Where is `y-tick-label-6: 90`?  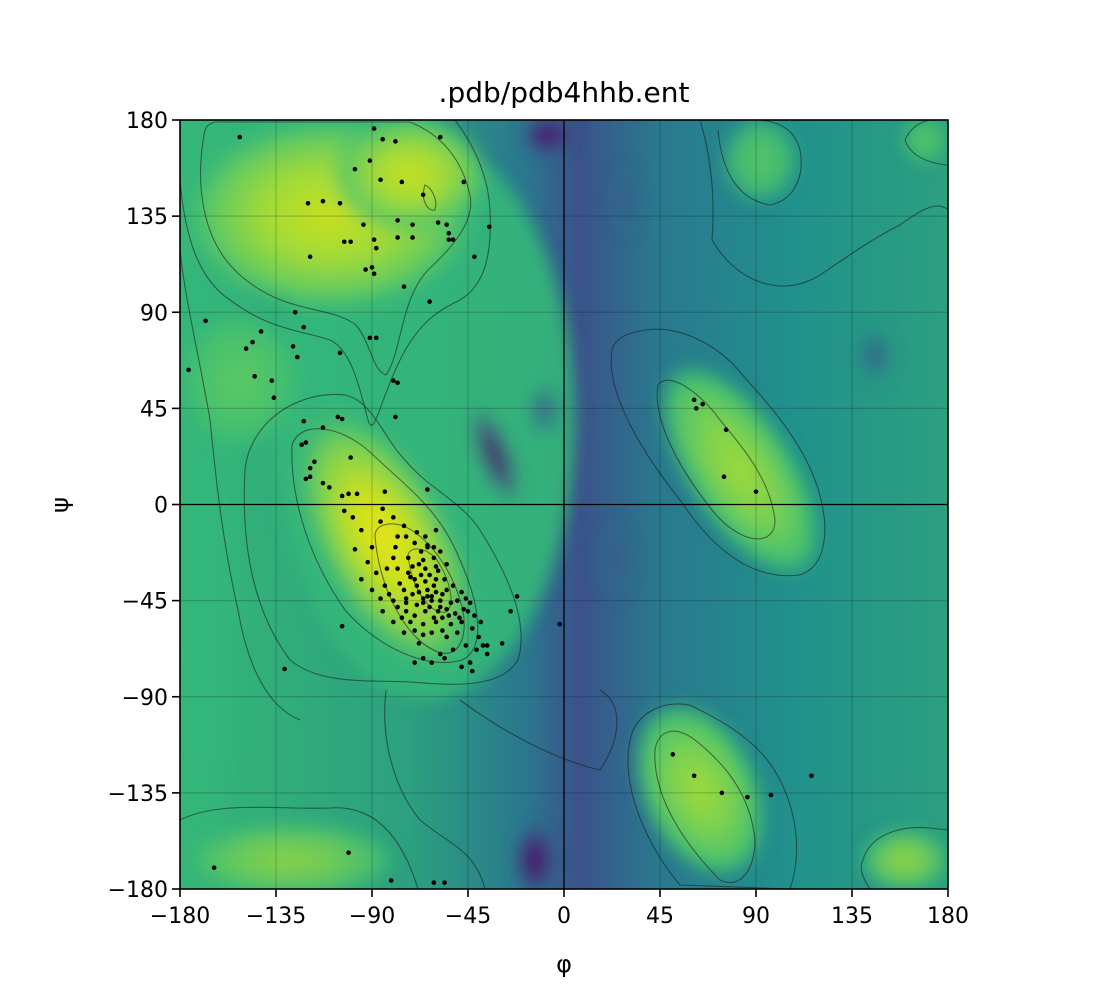 y-tick-label-6: 90 is located at coordinates (154, 313).